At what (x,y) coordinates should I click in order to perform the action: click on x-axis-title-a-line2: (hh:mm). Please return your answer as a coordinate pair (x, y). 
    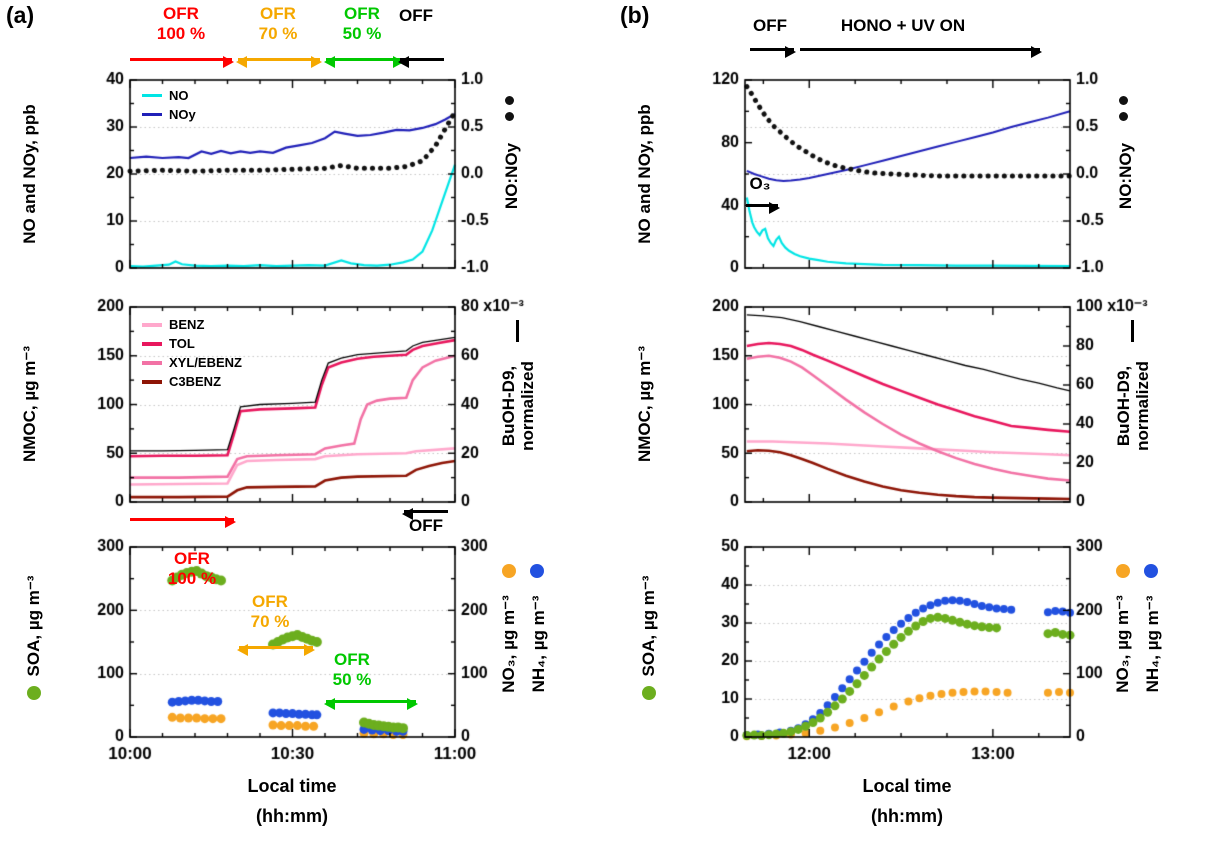
    Looking at the image, I should click on (292, 816).